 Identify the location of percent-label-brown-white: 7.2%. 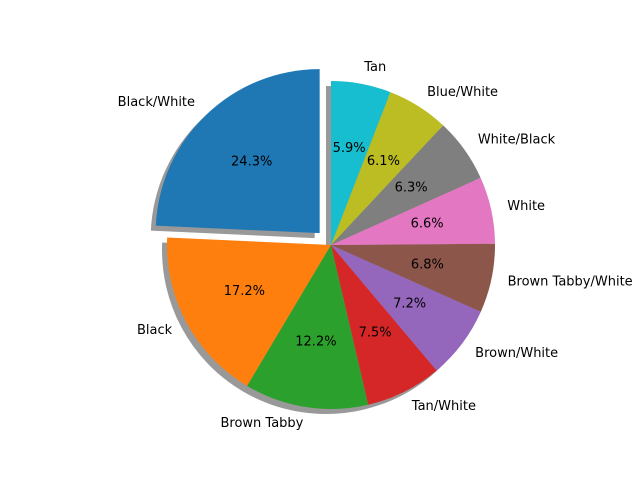
(409, 304).